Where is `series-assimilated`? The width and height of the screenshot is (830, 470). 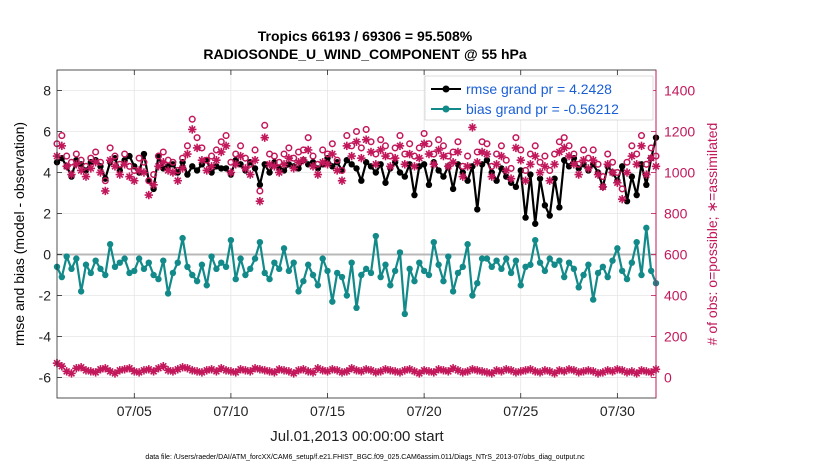 series-assimilated is located at coordinates (356, 164).